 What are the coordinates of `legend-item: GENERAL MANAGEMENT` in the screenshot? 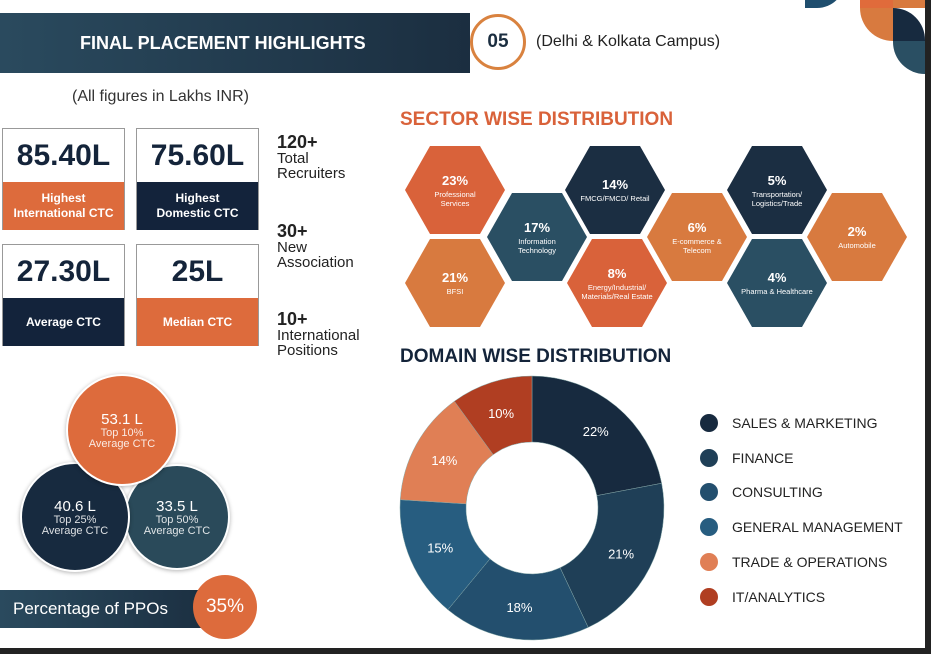 It's located at (801, 527).